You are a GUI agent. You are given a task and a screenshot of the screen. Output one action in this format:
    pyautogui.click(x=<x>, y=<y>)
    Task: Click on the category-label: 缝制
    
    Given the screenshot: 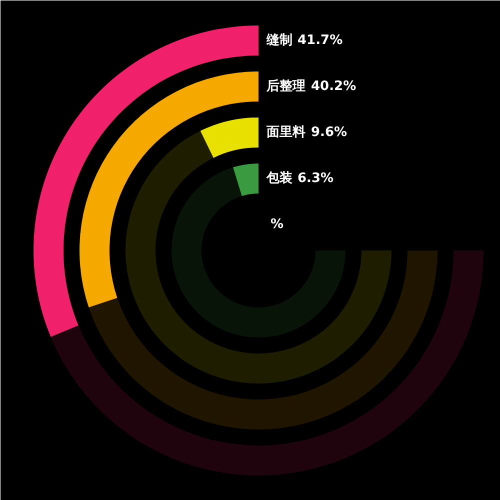 What is the action you would take?
    pyautogui.click(x=279, y=40)
    